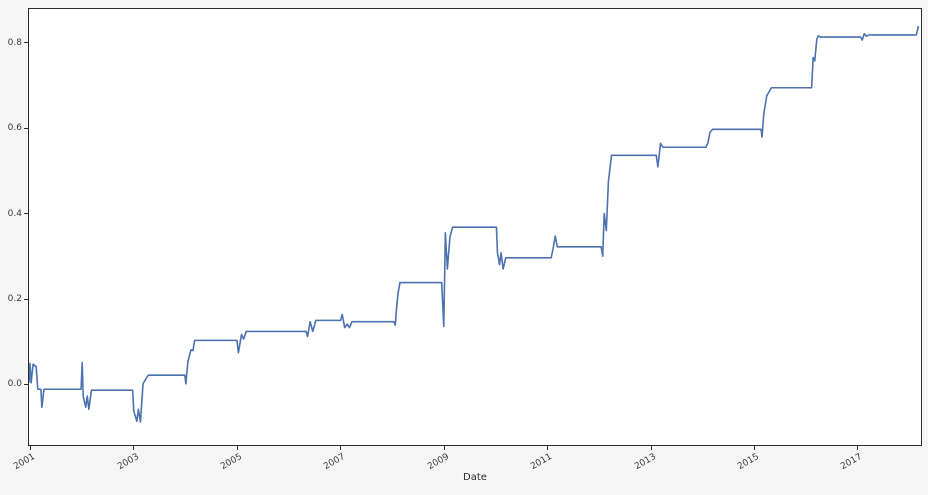 The height and width of the screenshot is (495, 928). I want to click on x-tick-label: 2013, so click(645, 462).